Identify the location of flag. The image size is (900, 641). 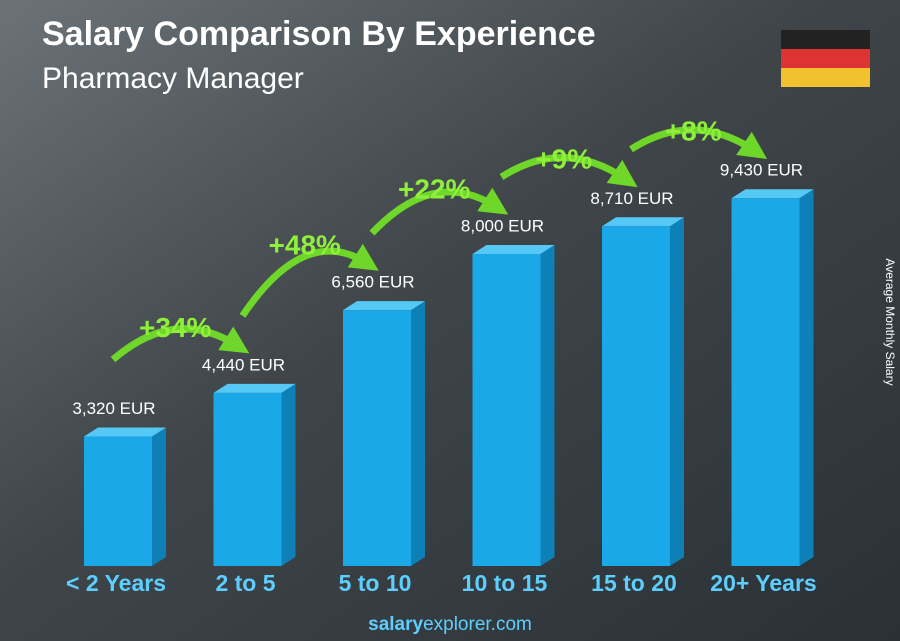
(825, 58).